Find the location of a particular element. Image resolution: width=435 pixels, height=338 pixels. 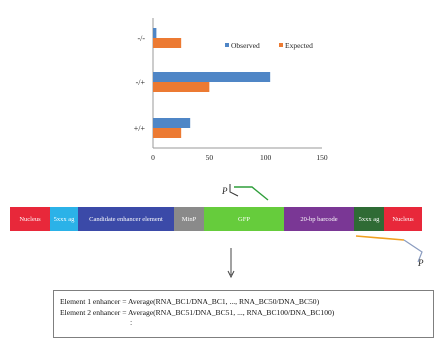

segment-nucleus-left: Nucleus is located at coordinates (30, 219).